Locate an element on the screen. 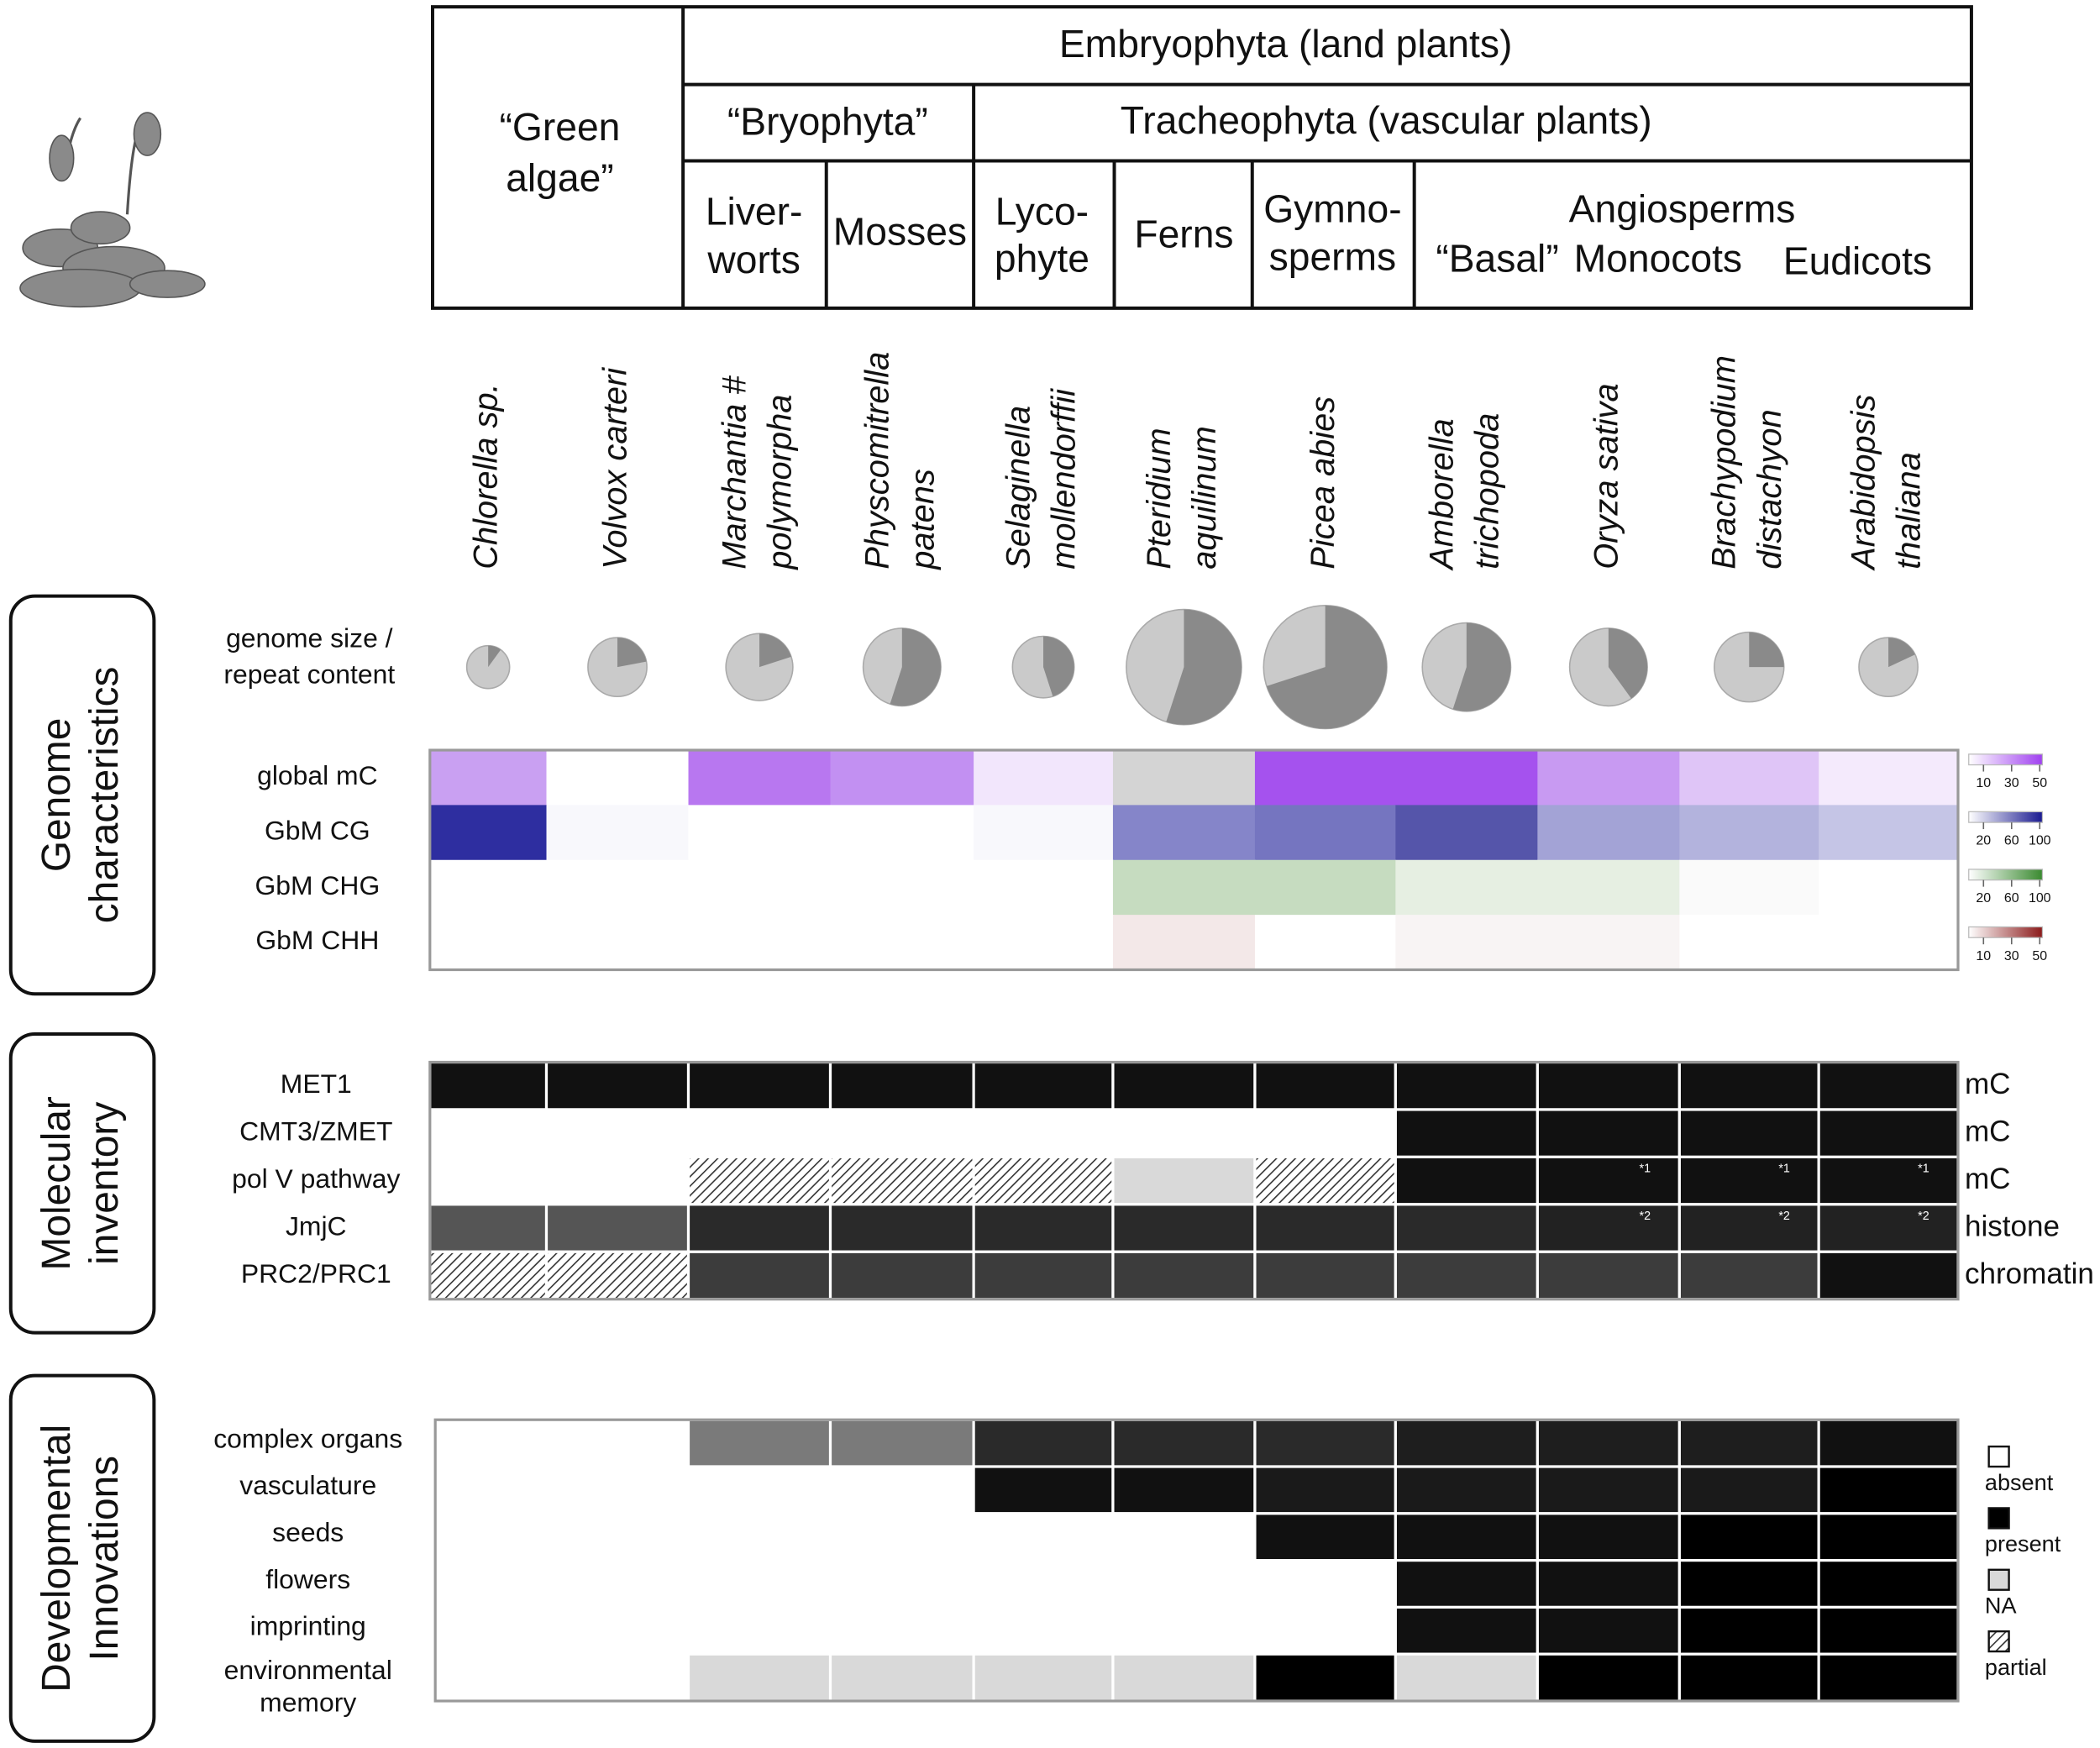 Image resolution: width=2100 pixels, height=1748 pixels. scale-label: 100 is located at coordinates (2040, 898).